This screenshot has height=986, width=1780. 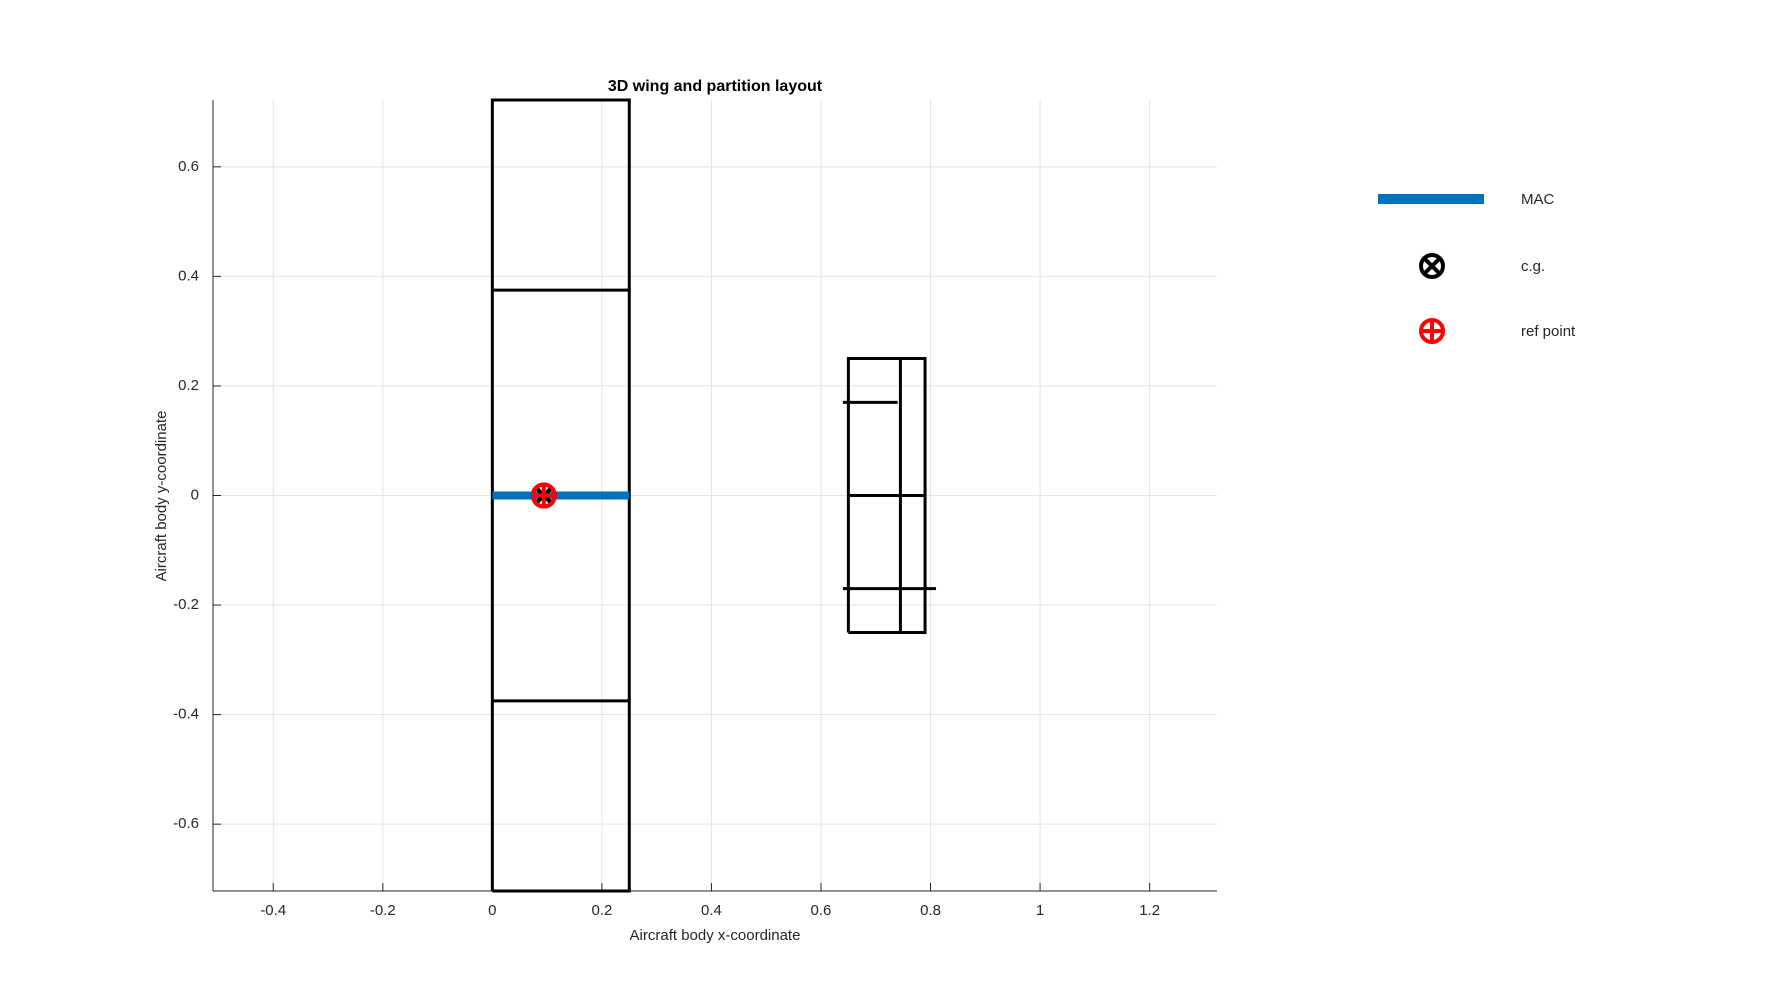 What do you see at coordinates (821, 910) in the screenshot?
I see `x-tick-label: 0.6` at bounding box center [821, 910].